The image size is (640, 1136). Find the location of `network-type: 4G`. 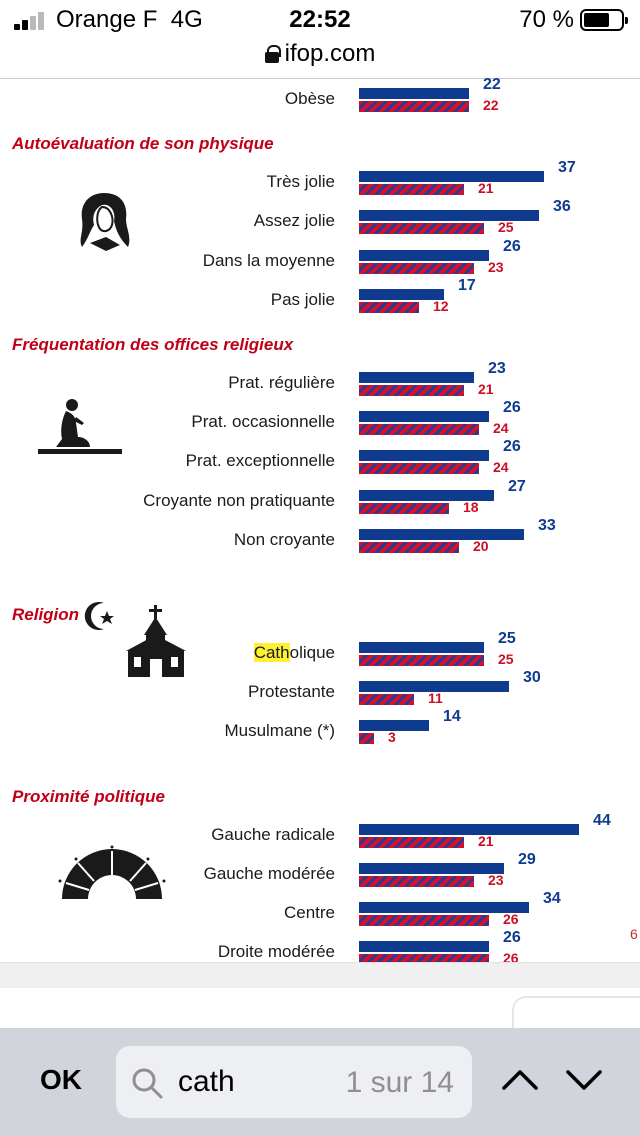

network-type: 4G is located at coordinates (186, 19).